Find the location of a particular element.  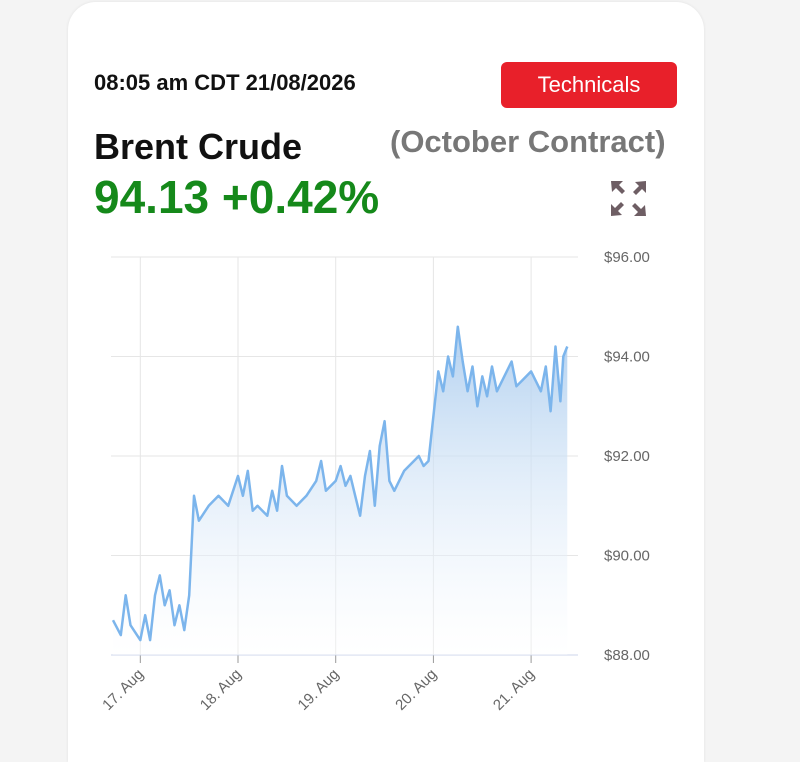

timestamp: 08:05 am CDT 21/08/2026 is located at coordinates (225, 82).